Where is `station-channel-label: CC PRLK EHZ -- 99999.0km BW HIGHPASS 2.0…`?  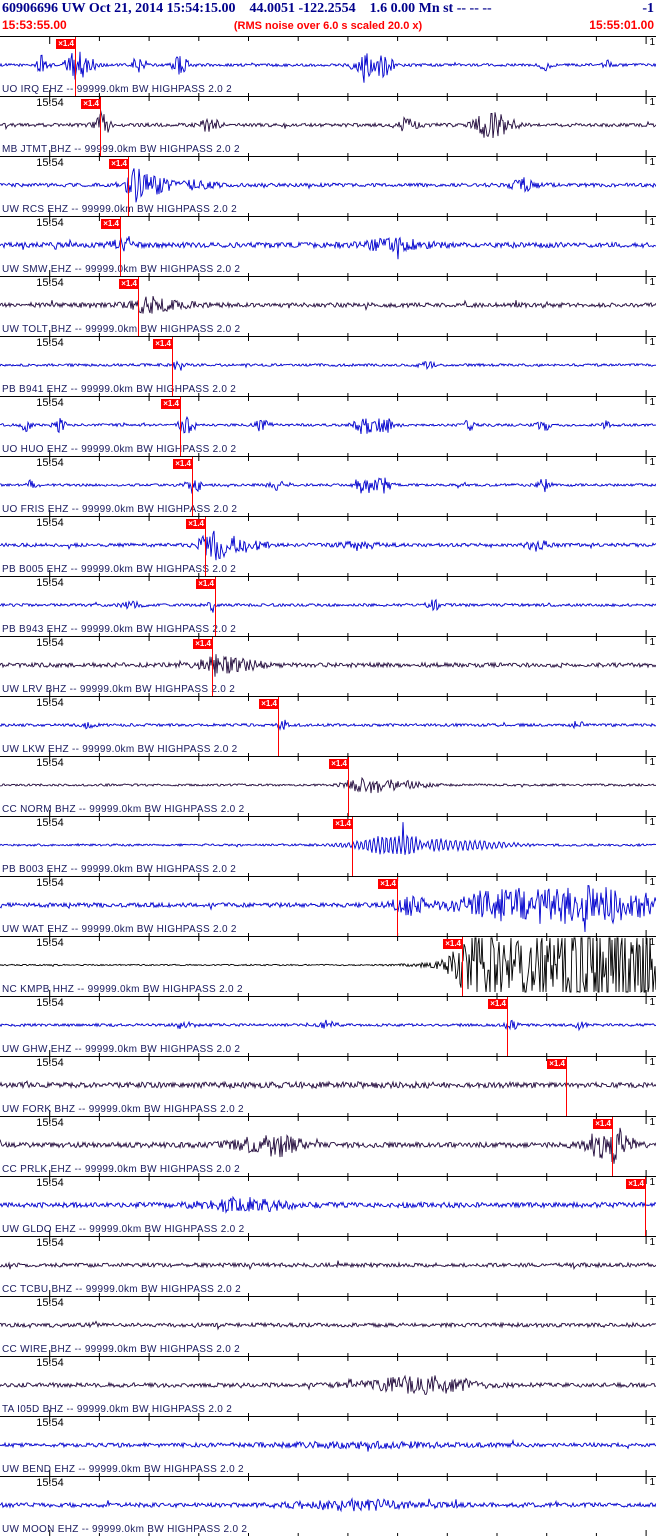
station-channel-label: CC PRLK EHZ -- 99999.0km BW HIGHPASS 2.0… is located at coordinates (121, 1169).